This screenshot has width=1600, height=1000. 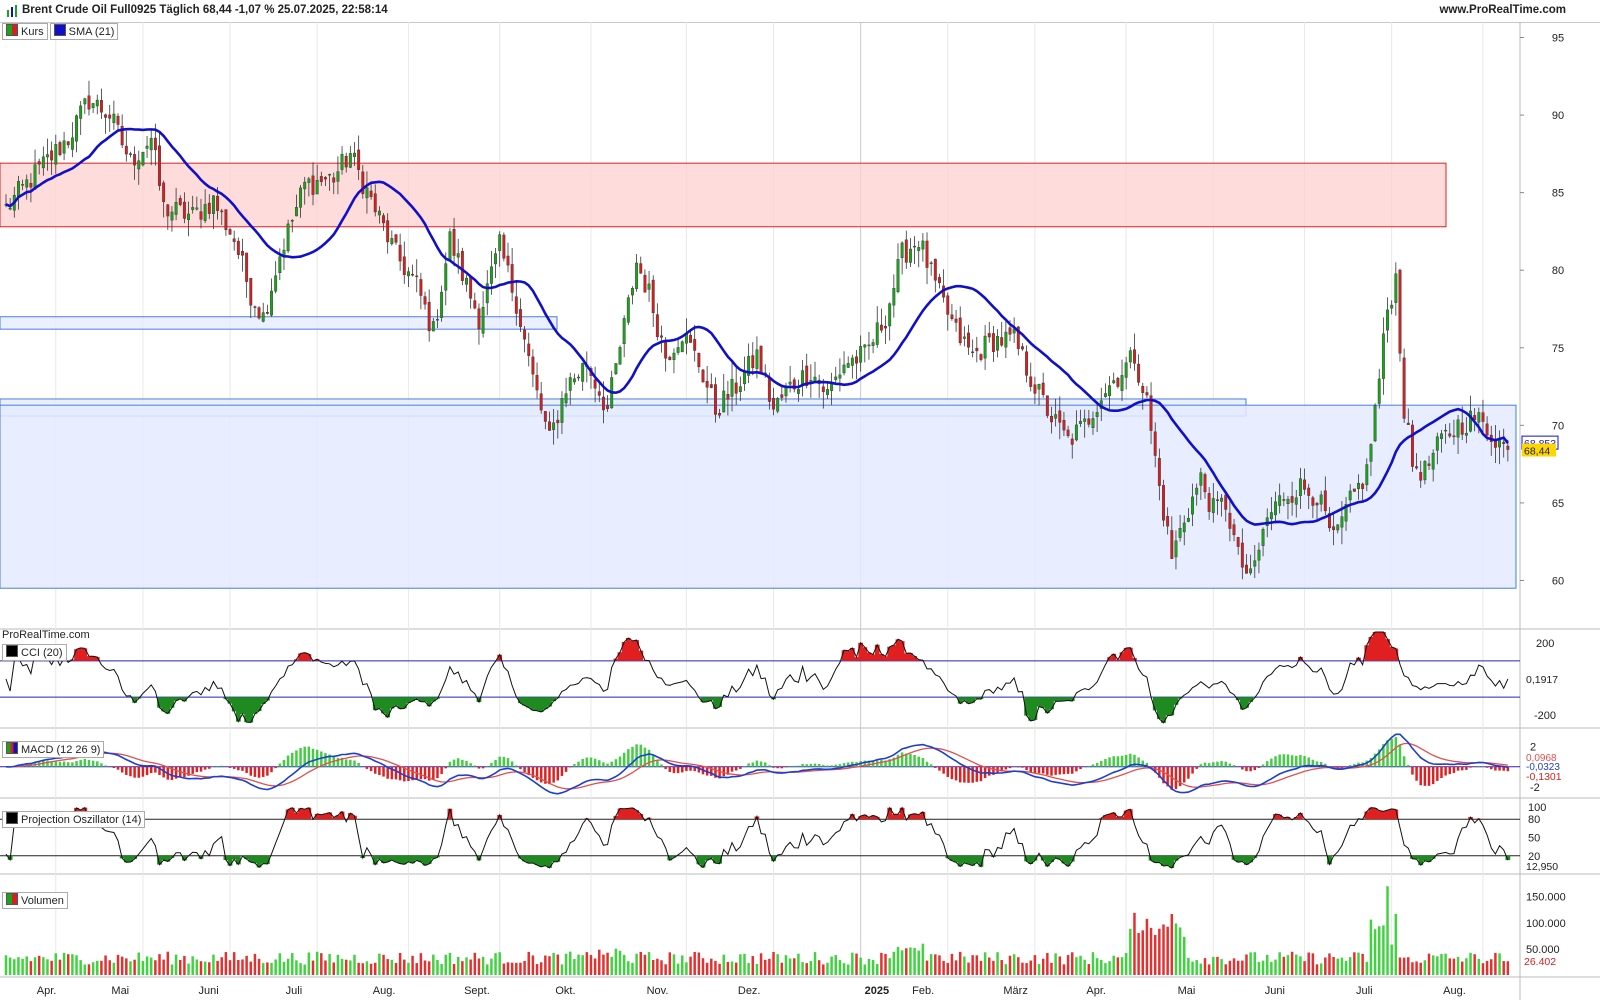 I want to click on legend-kurs: Kurs, so click(x=25, y=31).